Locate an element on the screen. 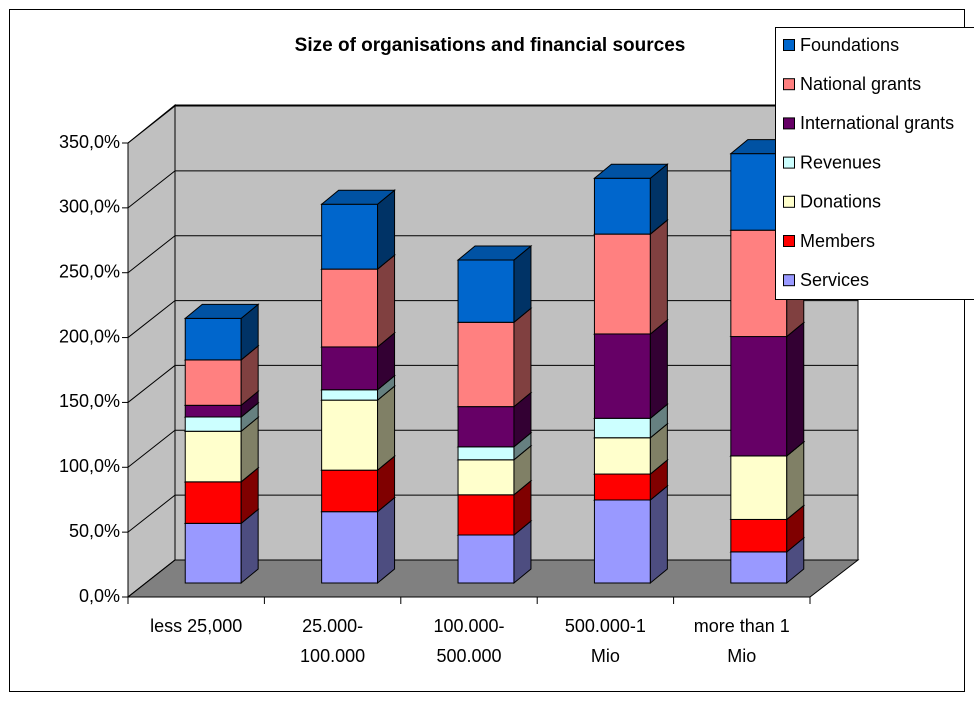 Image resolution: width=974 pixels, height=701 pixels. legend-label: Members is located at coordinates (837, 241).